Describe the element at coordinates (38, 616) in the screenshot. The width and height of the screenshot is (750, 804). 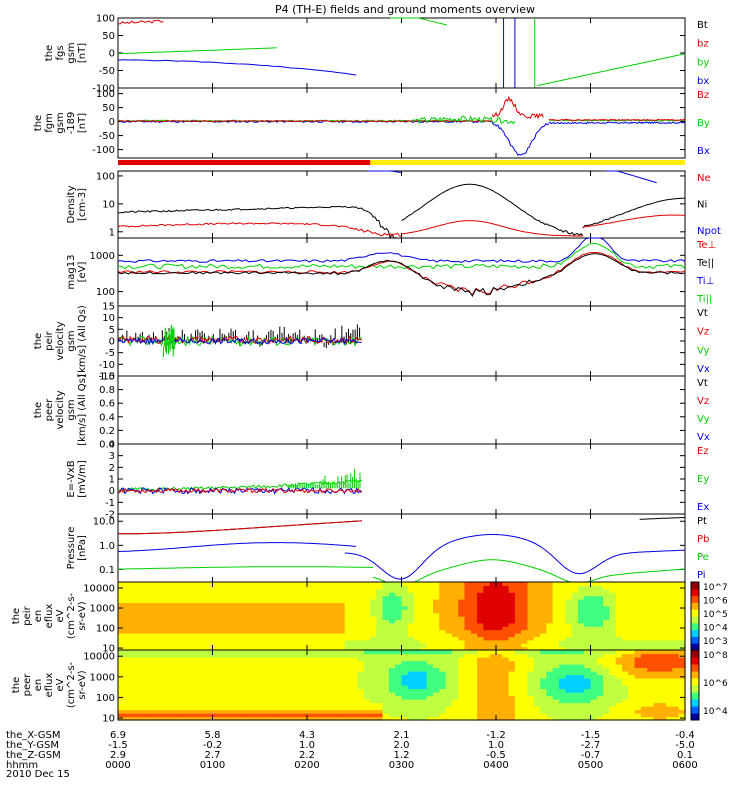
I see `y-axis-label-line: en` at that location.